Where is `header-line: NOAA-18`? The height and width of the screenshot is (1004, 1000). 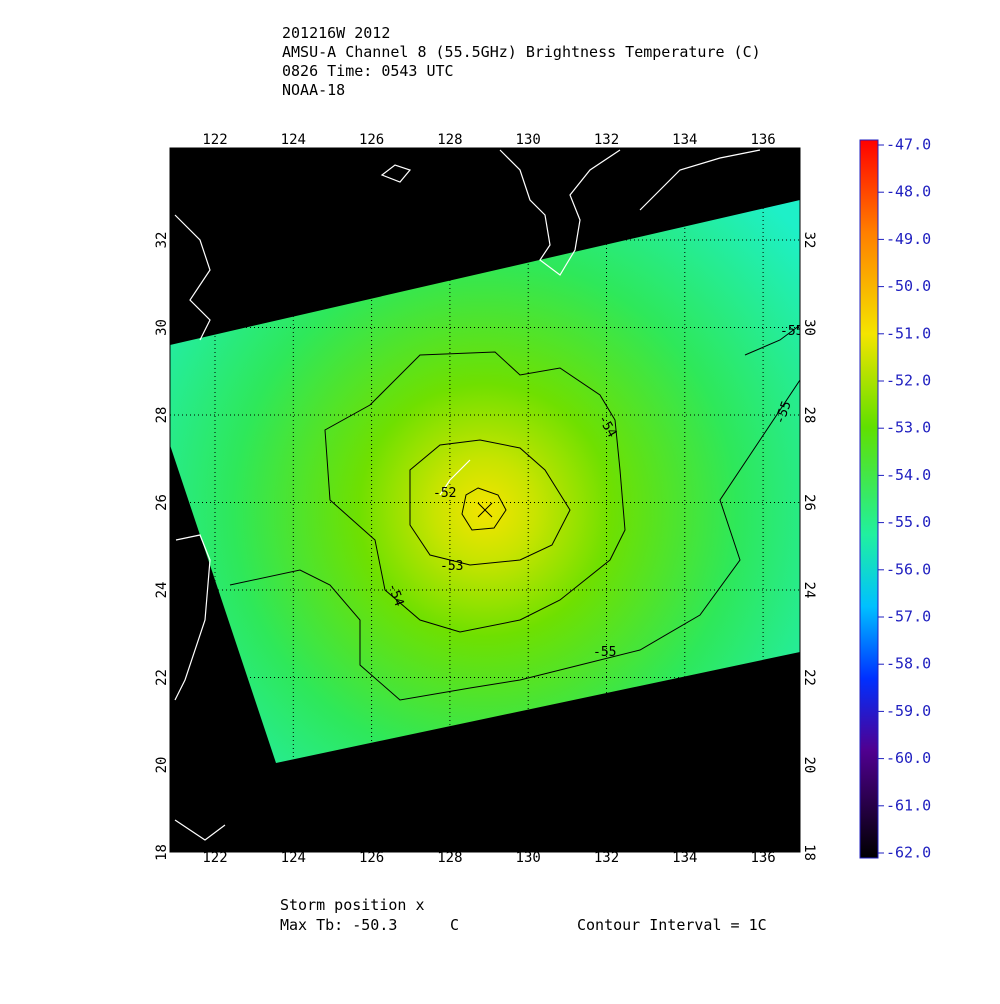
header-line: NOAA-18 is located at coordinates (313, 90).